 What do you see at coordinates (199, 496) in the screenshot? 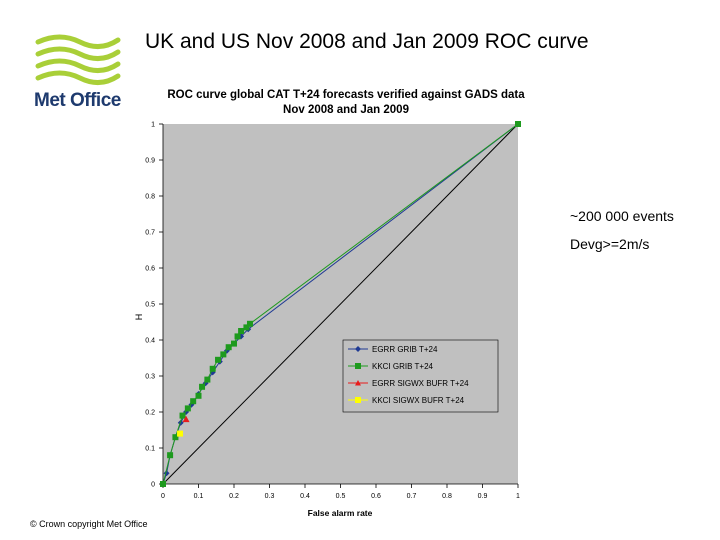
I see `x-tick-label: 0.1` at bounding box center [199, 496].